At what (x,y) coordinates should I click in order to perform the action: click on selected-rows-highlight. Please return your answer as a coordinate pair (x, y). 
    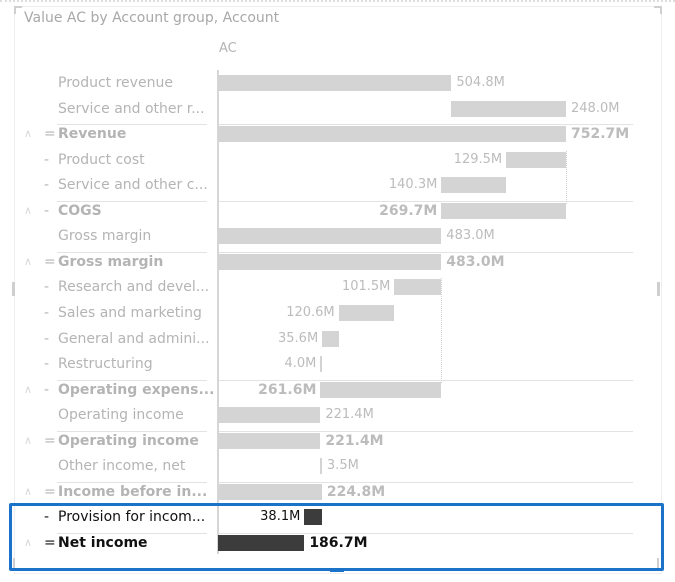
    Looking at the image, I should click on (336, 537).